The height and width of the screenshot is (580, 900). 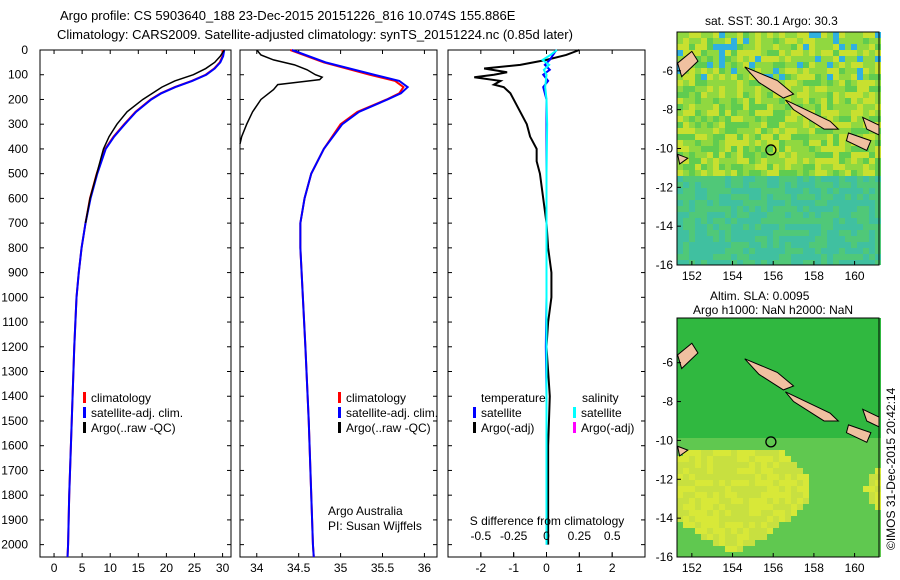 I want to click on series-t-argo-adj-, so click(x=527, y=297).